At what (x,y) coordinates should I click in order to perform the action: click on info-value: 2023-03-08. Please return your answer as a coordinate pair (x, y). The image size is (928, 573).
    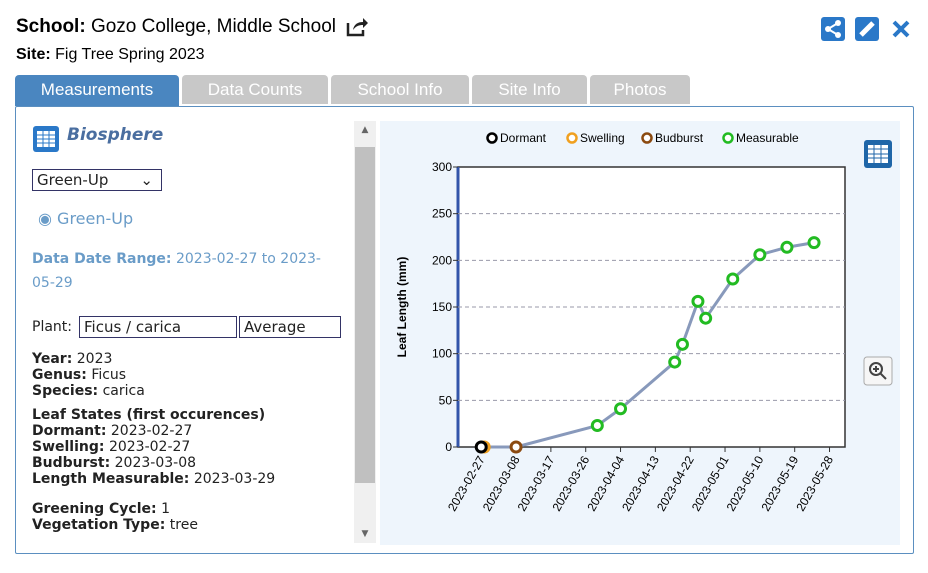
    Looking at the image, I should click on (155, 463).